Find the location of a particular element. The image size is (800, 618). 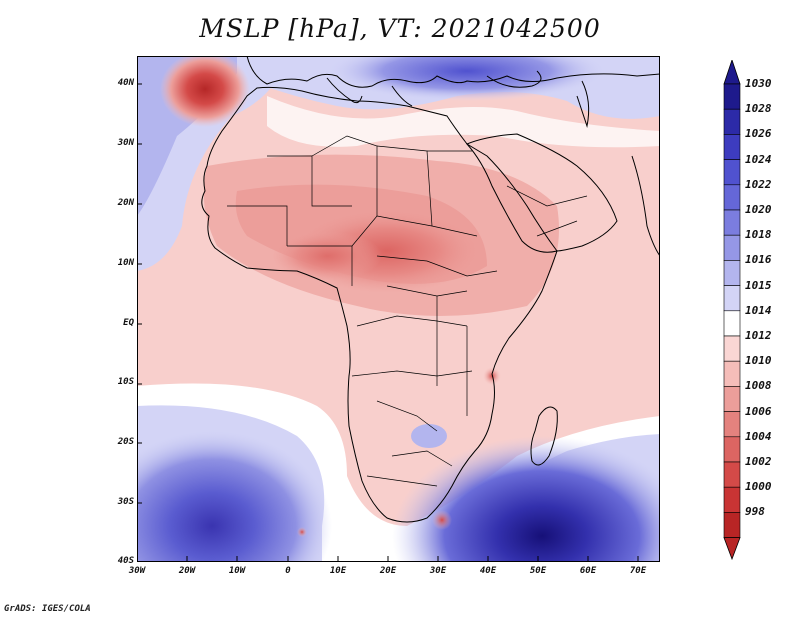

lon-label-20w: 20W is located at coordinates (187, 571).